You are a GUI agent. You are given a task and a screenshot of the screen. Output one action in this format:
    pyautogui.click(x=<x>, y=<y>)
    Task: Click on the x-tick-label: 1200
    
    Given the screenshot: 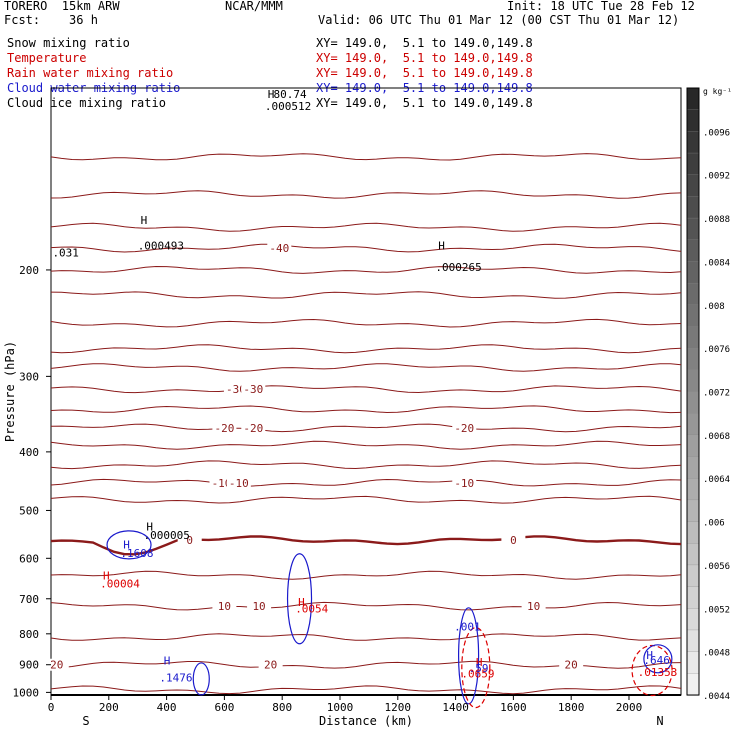 What is the action you would take?
    pyautogui.click(x=398, y=707)
    